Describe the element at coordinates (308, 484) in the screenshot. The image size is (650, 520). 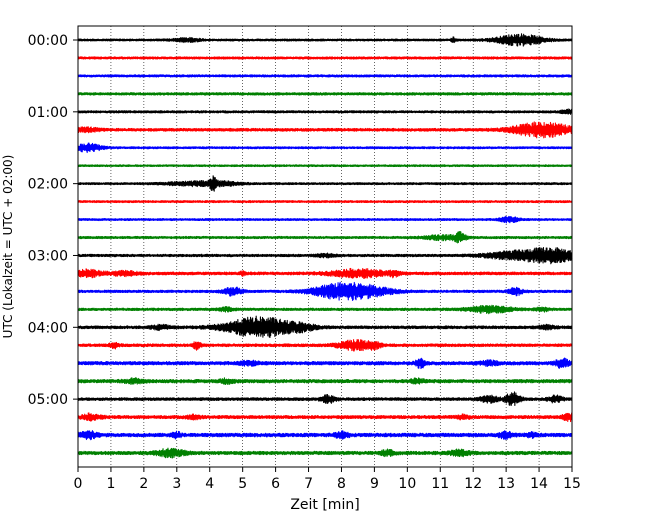
I see `x-tick-label: 7` at that location.